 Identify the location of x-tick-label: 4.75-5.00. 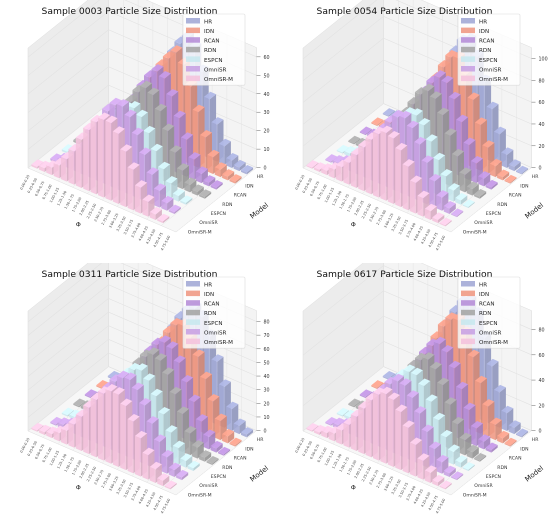
(440, 506).